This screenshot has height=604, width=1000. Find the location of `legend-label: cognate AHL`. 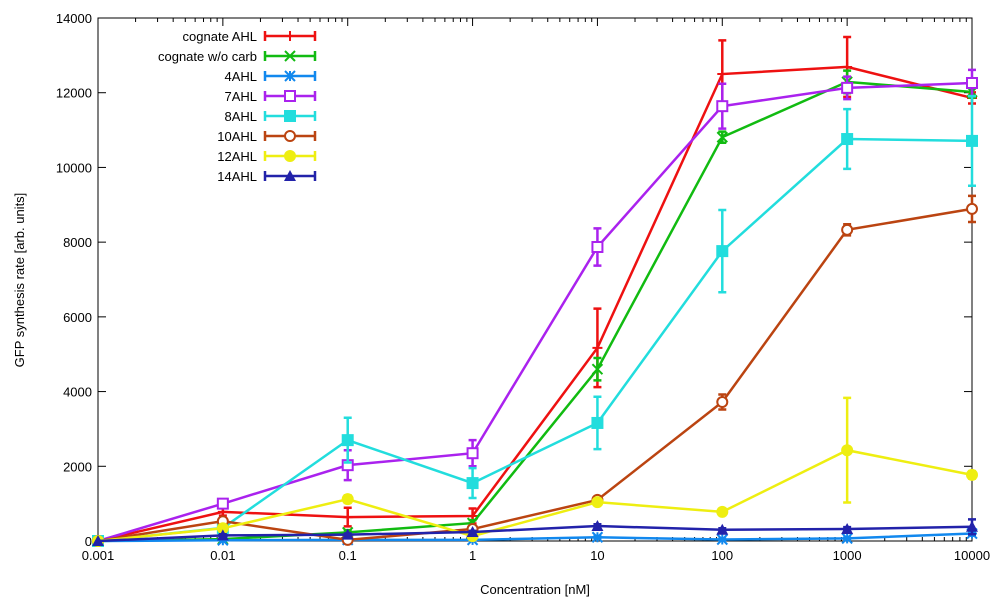

legend-label: cognate AHL is located at coordinates (220, 36).